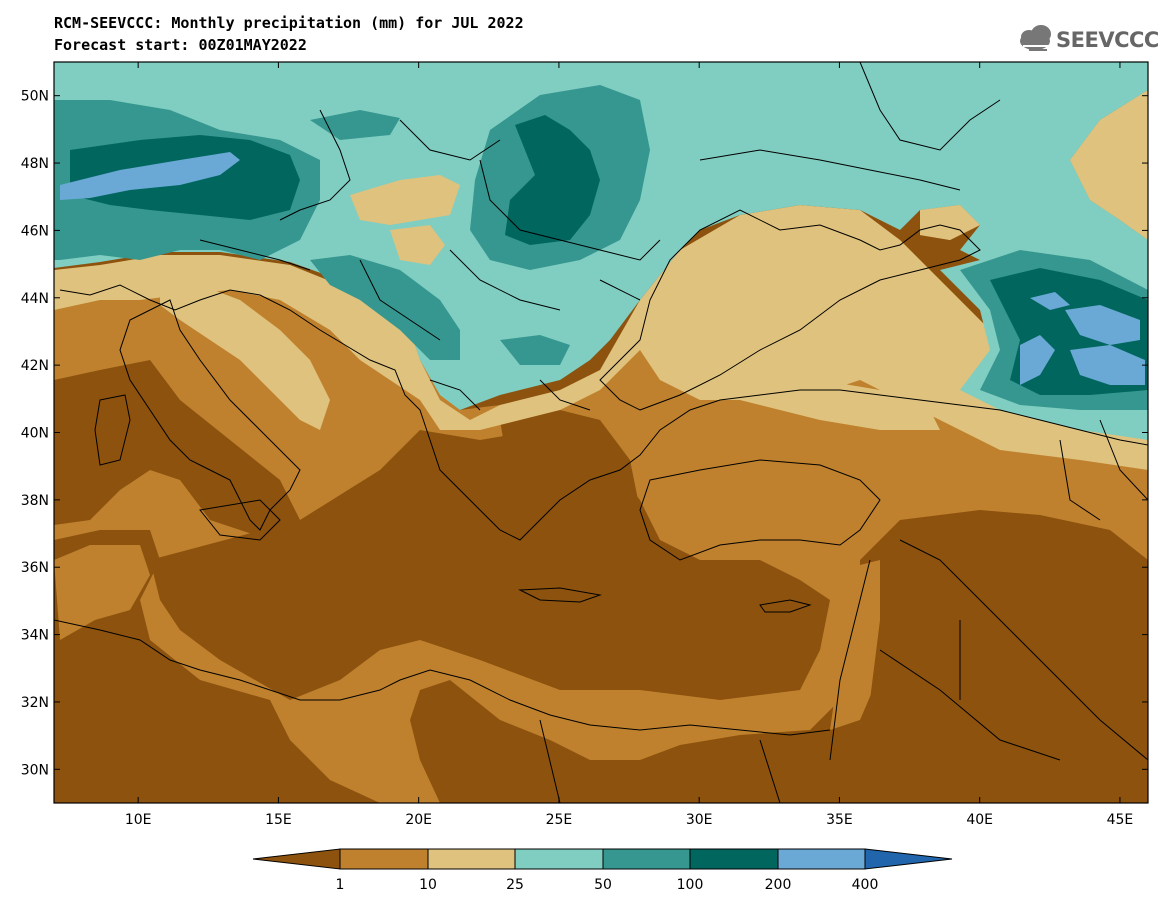  What do you see at coordinates (296, 859) in the screenshot?
I see `colorbar-under-triangle` at bounding box center [296, 859].